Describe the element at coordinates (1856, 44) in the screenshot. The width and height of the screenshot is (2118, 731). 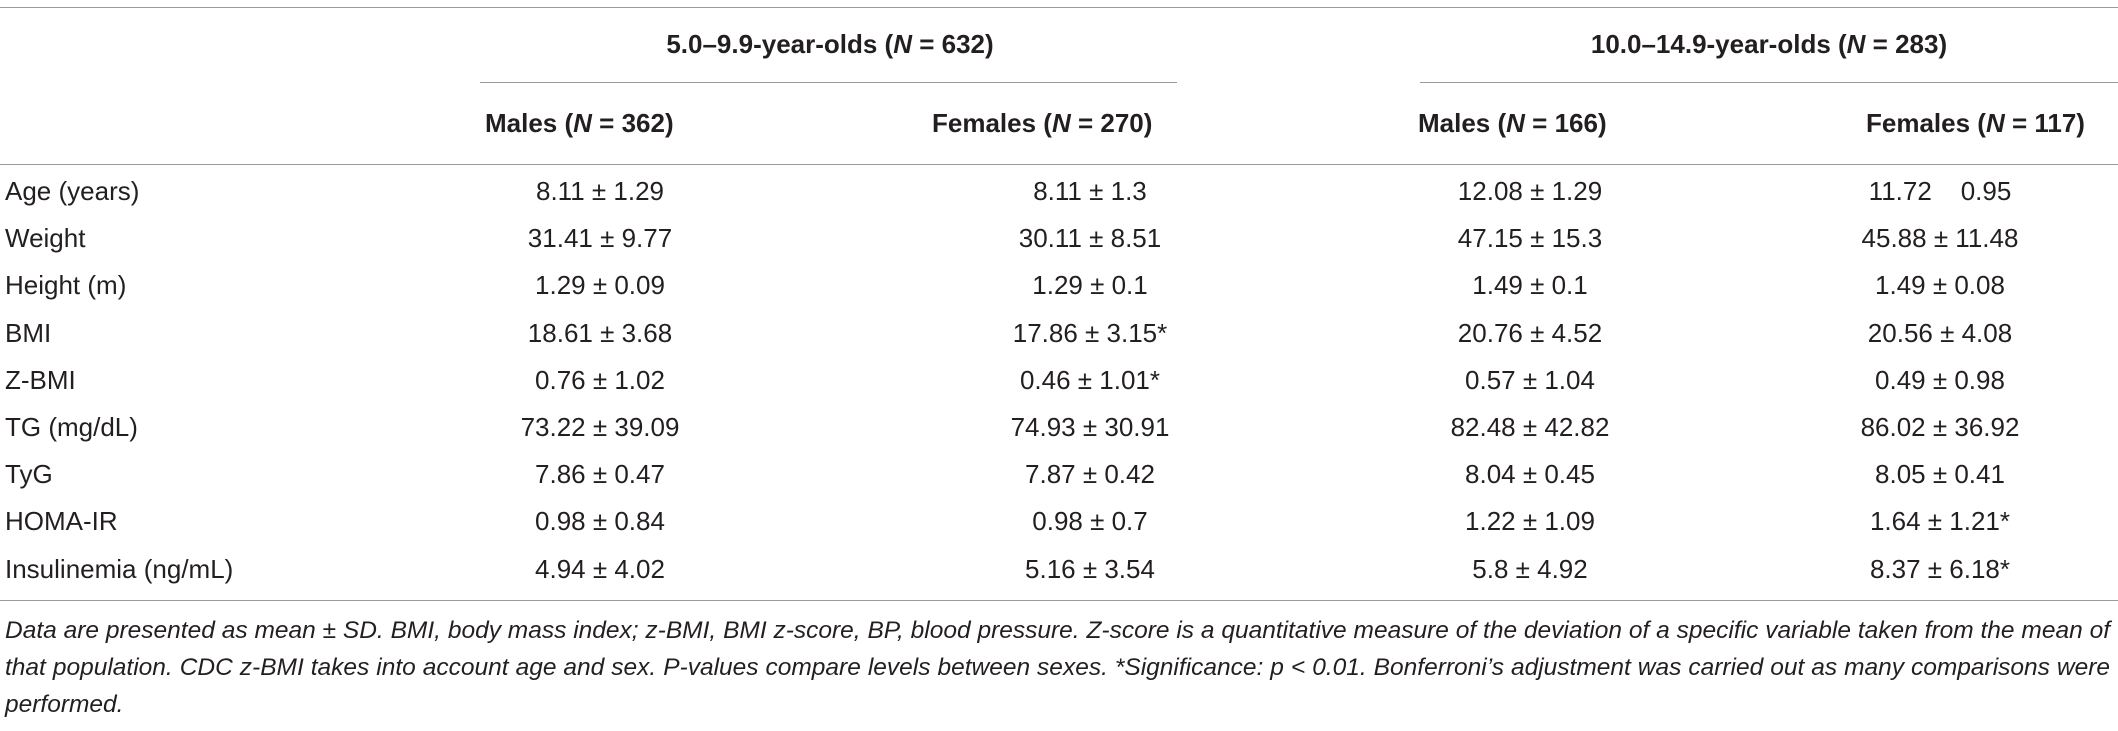
I see `group-header-10-14-n: N` at that location.